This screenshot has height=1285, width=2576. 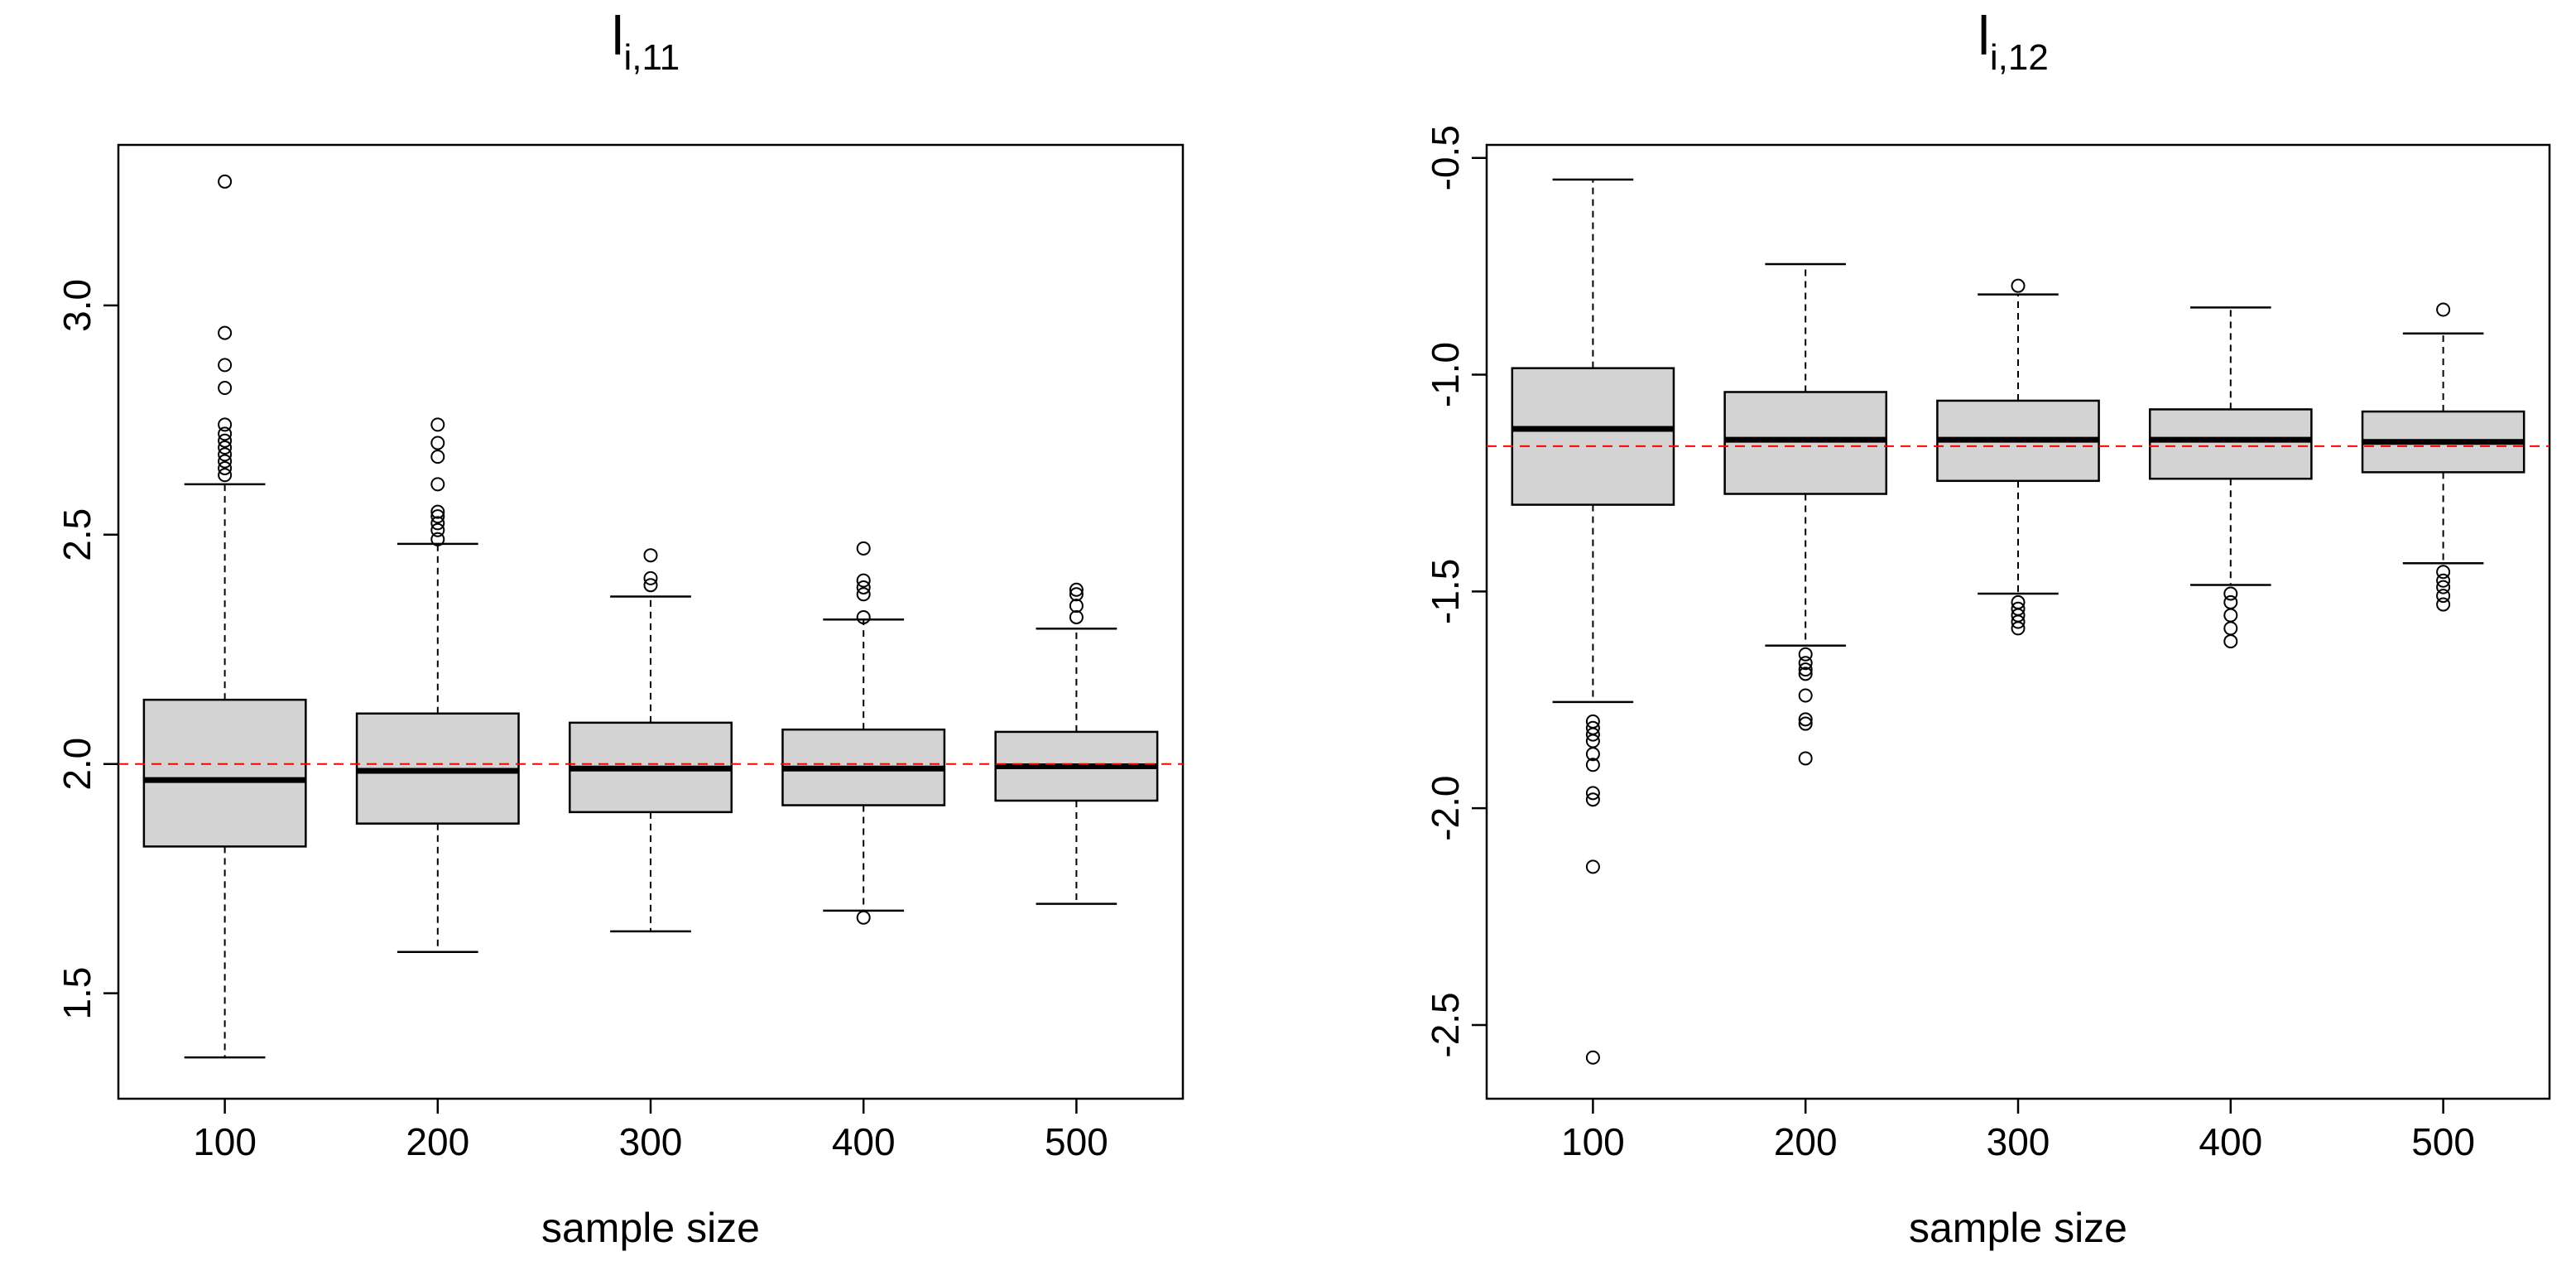 I want to click on x-axis-title-l-i-11: sample size, so click(x=650, y=1228).